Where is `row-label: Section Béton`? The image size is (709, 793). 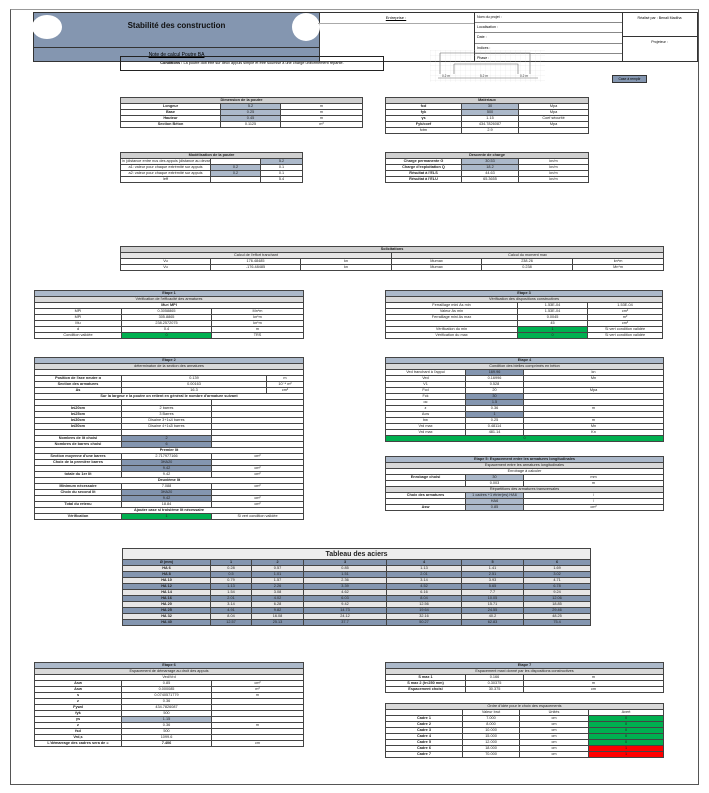 row-label: Section Béton is located at coordinates (170, 124).